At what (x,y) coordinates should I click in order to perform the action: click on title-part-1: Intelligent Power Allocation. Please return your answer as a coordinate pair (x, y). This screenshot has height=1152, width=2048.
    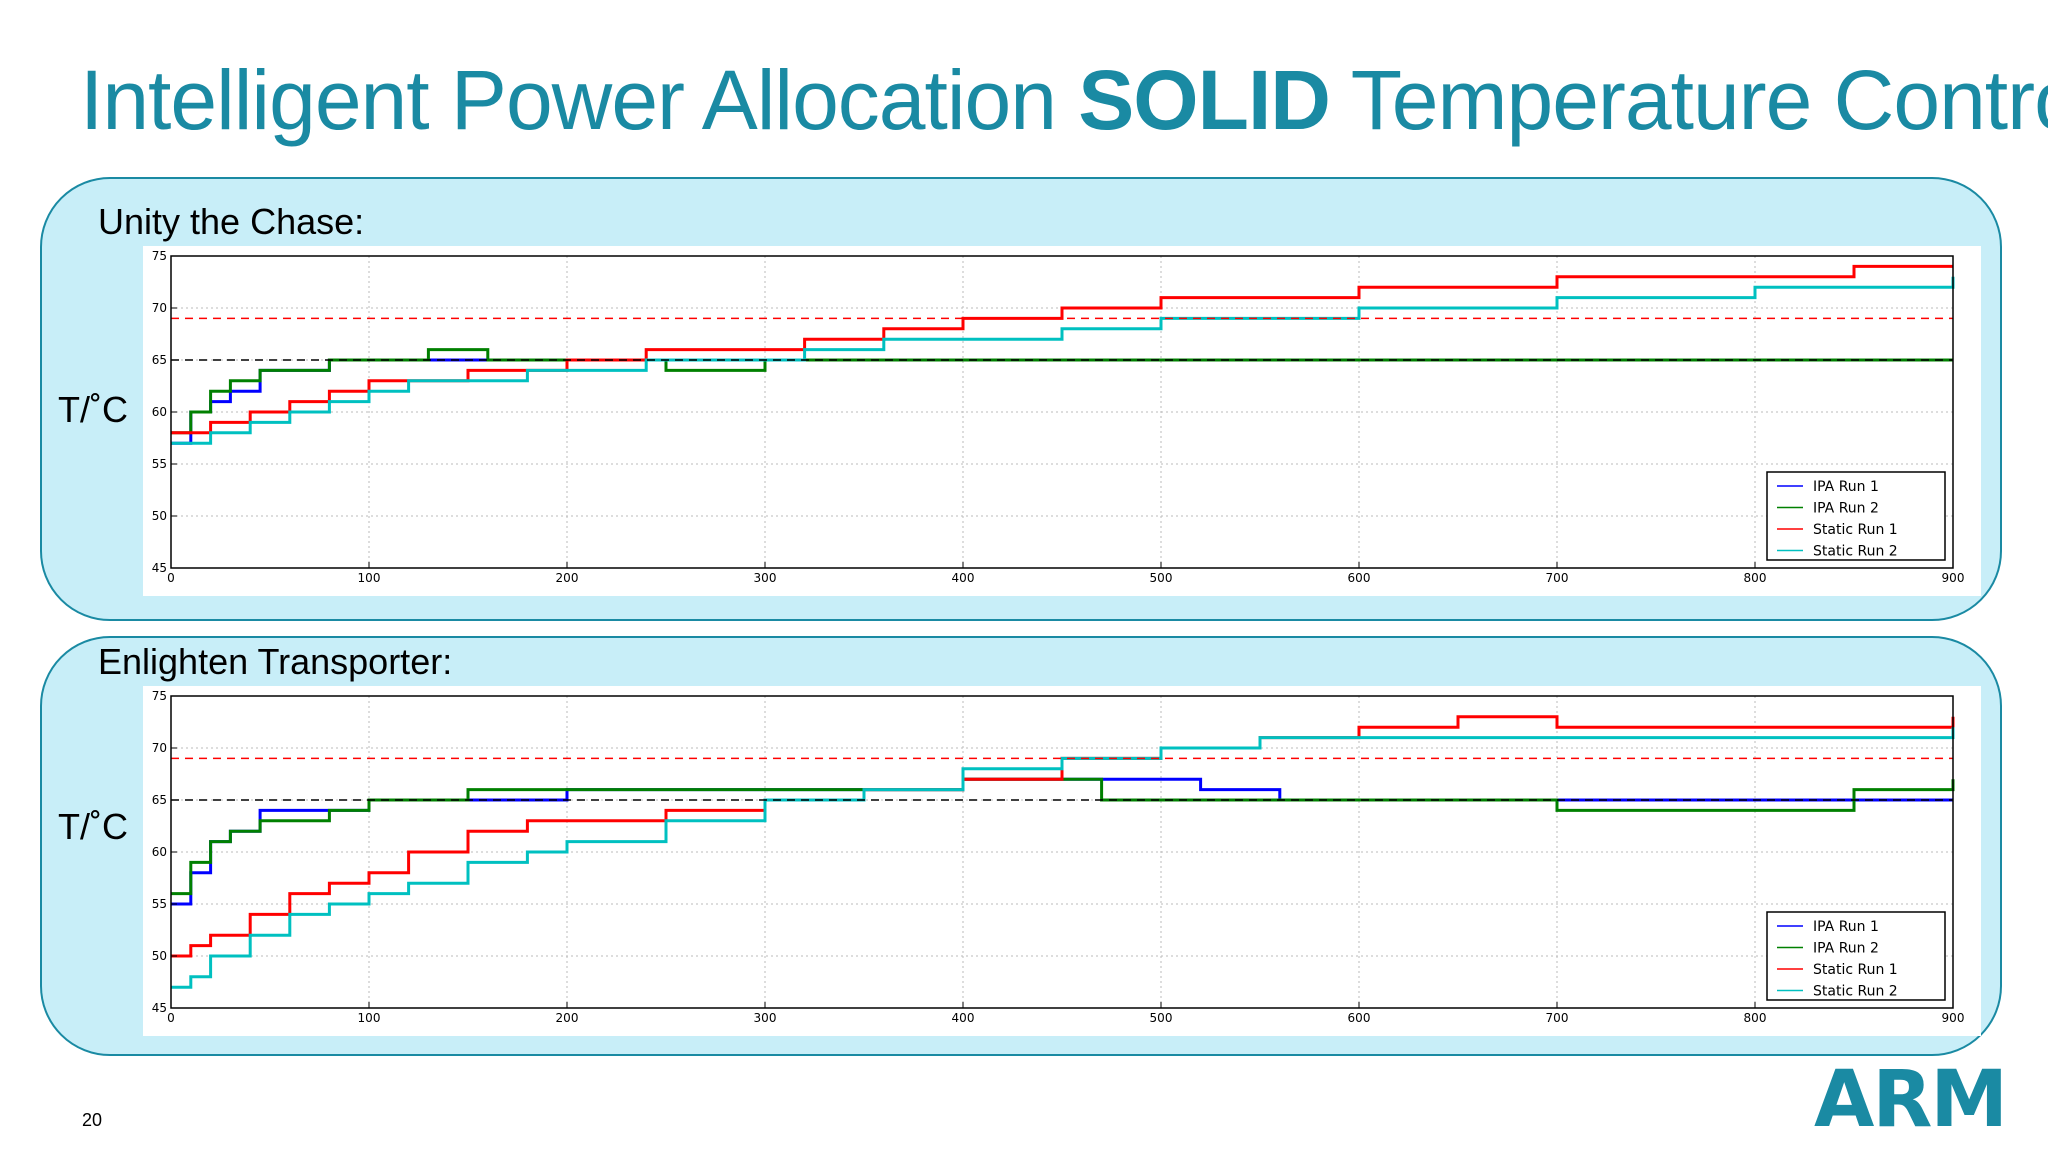
    Looking at the image, I should click on (579, 100).